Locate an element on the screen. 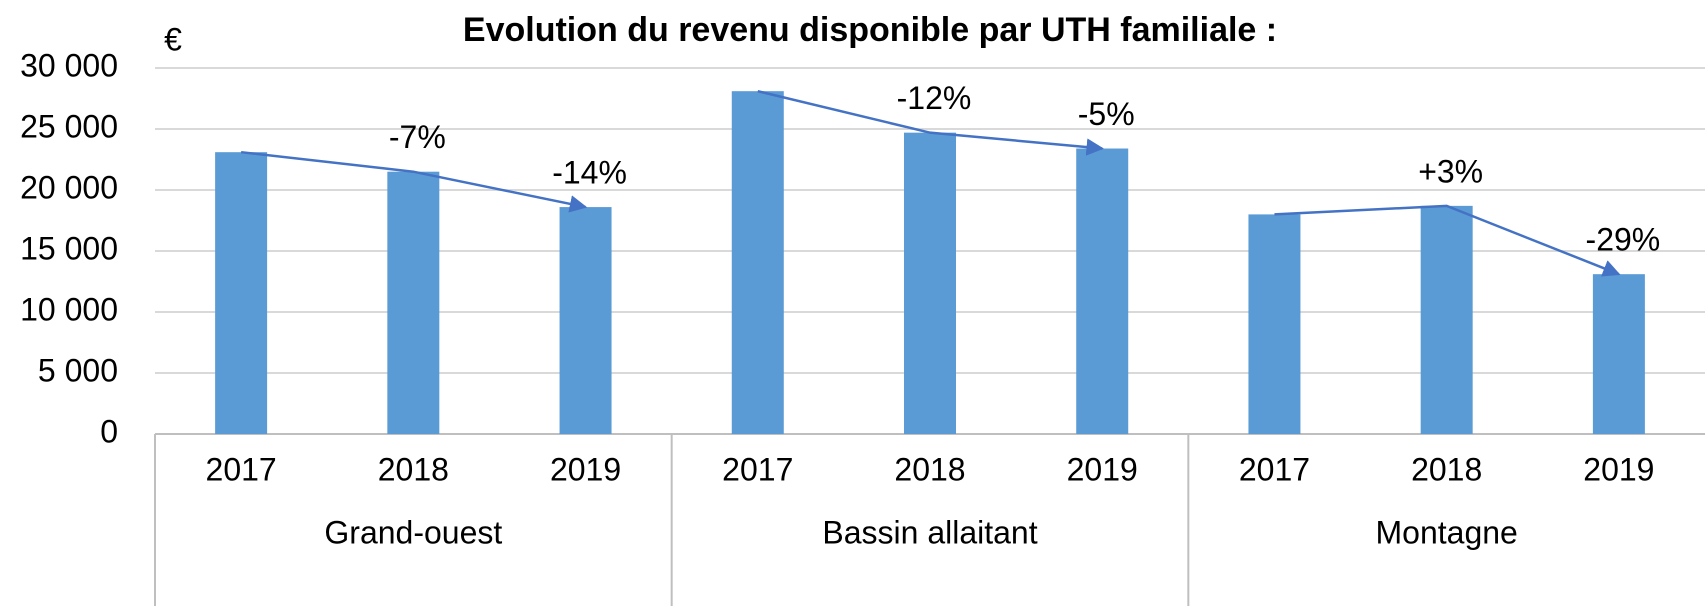 The height and width of the screenshot is (606, 1705). annotation: -12% is located at coordinates (934, 98).